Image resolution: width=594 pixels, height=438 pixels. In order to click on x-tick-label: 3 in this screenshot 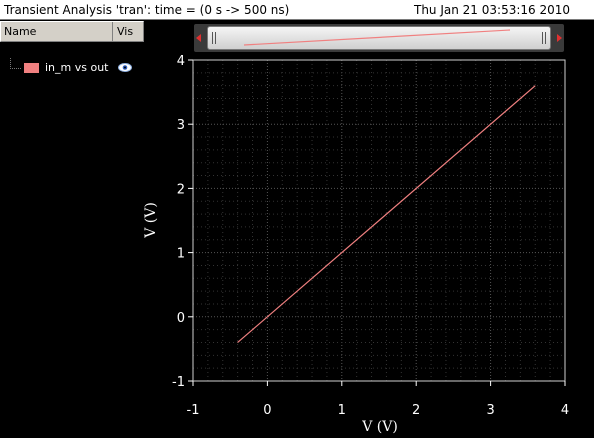, I will do `click(490, 410)`.